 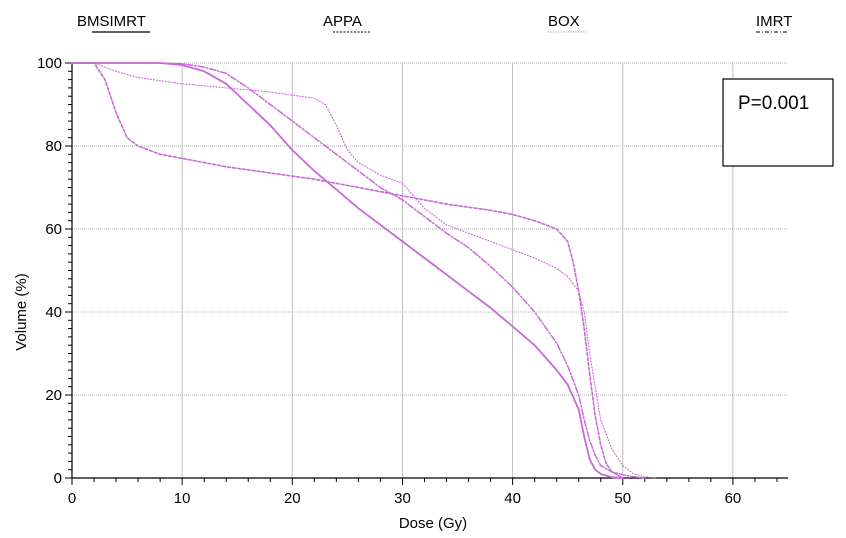 I want to click on y-tick-label: 100, so click(x=49, y=63).